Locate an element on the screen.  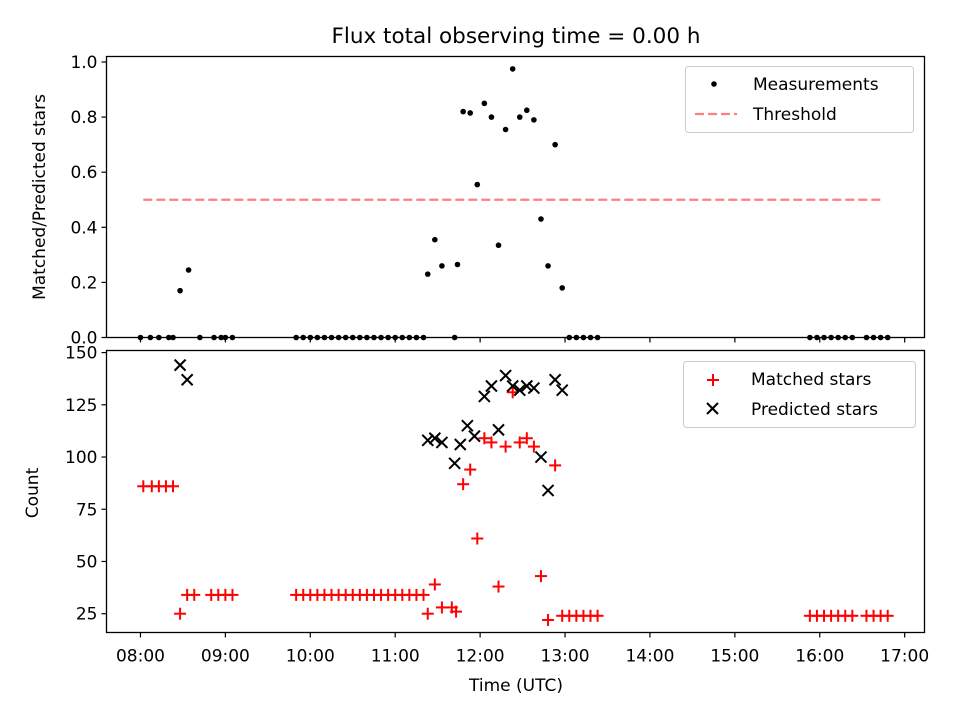
y-tick-label: 0.6 is located at coordinates (83, 173).